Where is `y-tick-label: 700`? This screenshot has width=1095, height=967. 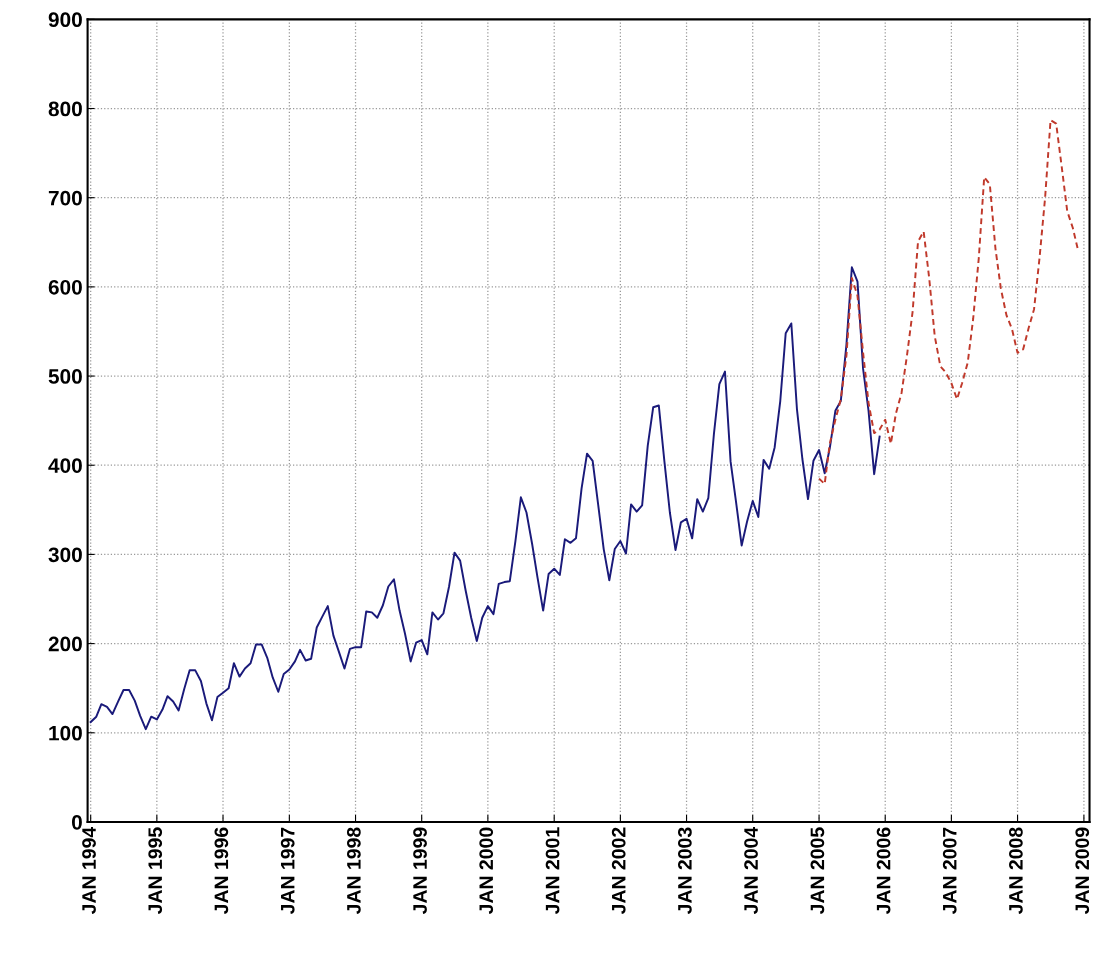
y-tick-label: 700 is located at coordinates (65, 198).